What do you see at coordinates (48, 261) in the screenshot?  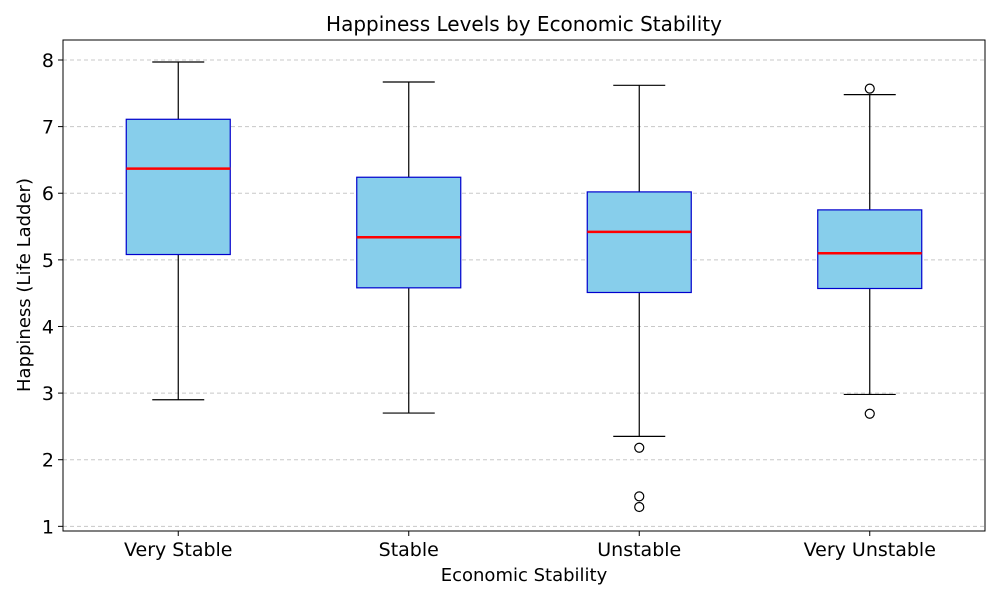 I see `y-tick-label: 5` at bounding box center [48, 261].